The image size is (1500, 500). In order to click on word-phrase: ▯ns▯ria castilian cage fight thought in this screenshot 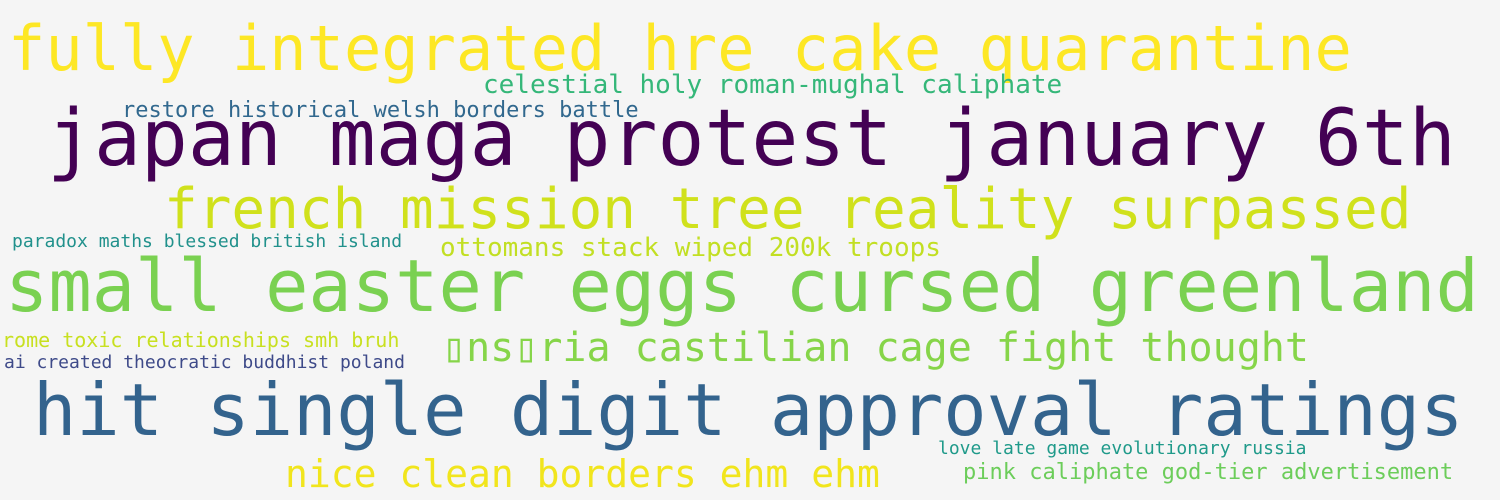, I will do `click(875, 348)`.